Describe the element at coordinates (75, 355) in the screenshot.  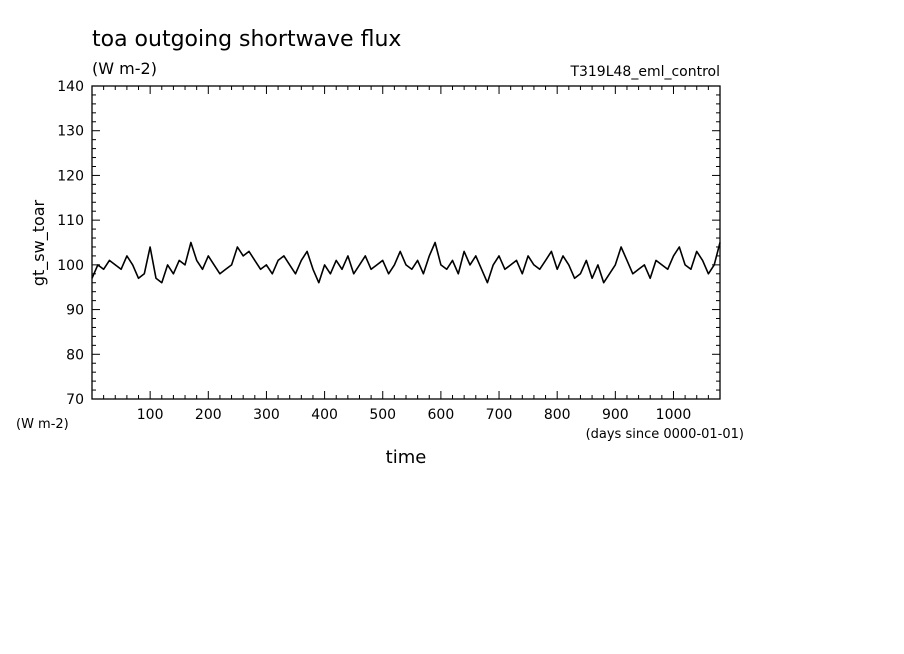
I see `y-tick-label: 80` at that location.